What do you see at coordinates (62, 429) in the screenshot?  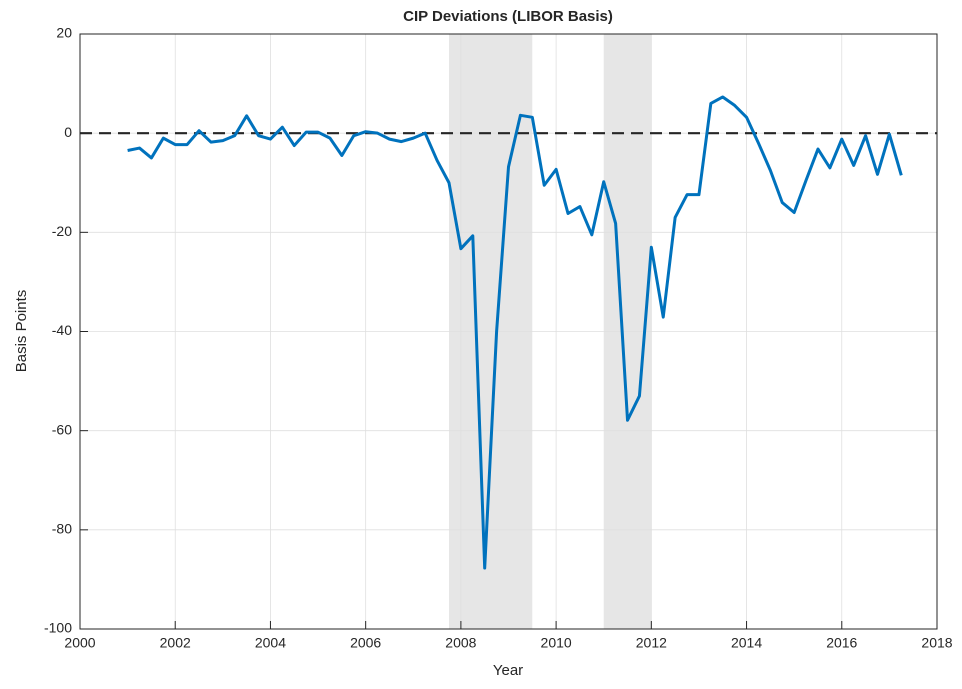 I see `y-tick-label: -60` at bounding box center [62, 429].